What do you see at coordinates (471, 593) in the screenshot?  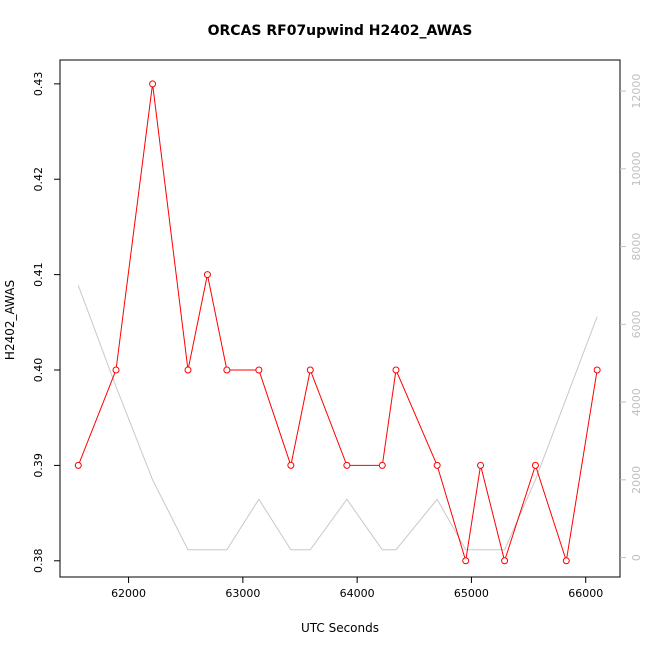 I see `x-tick-label: 65000` at bounding box center [471, 593].